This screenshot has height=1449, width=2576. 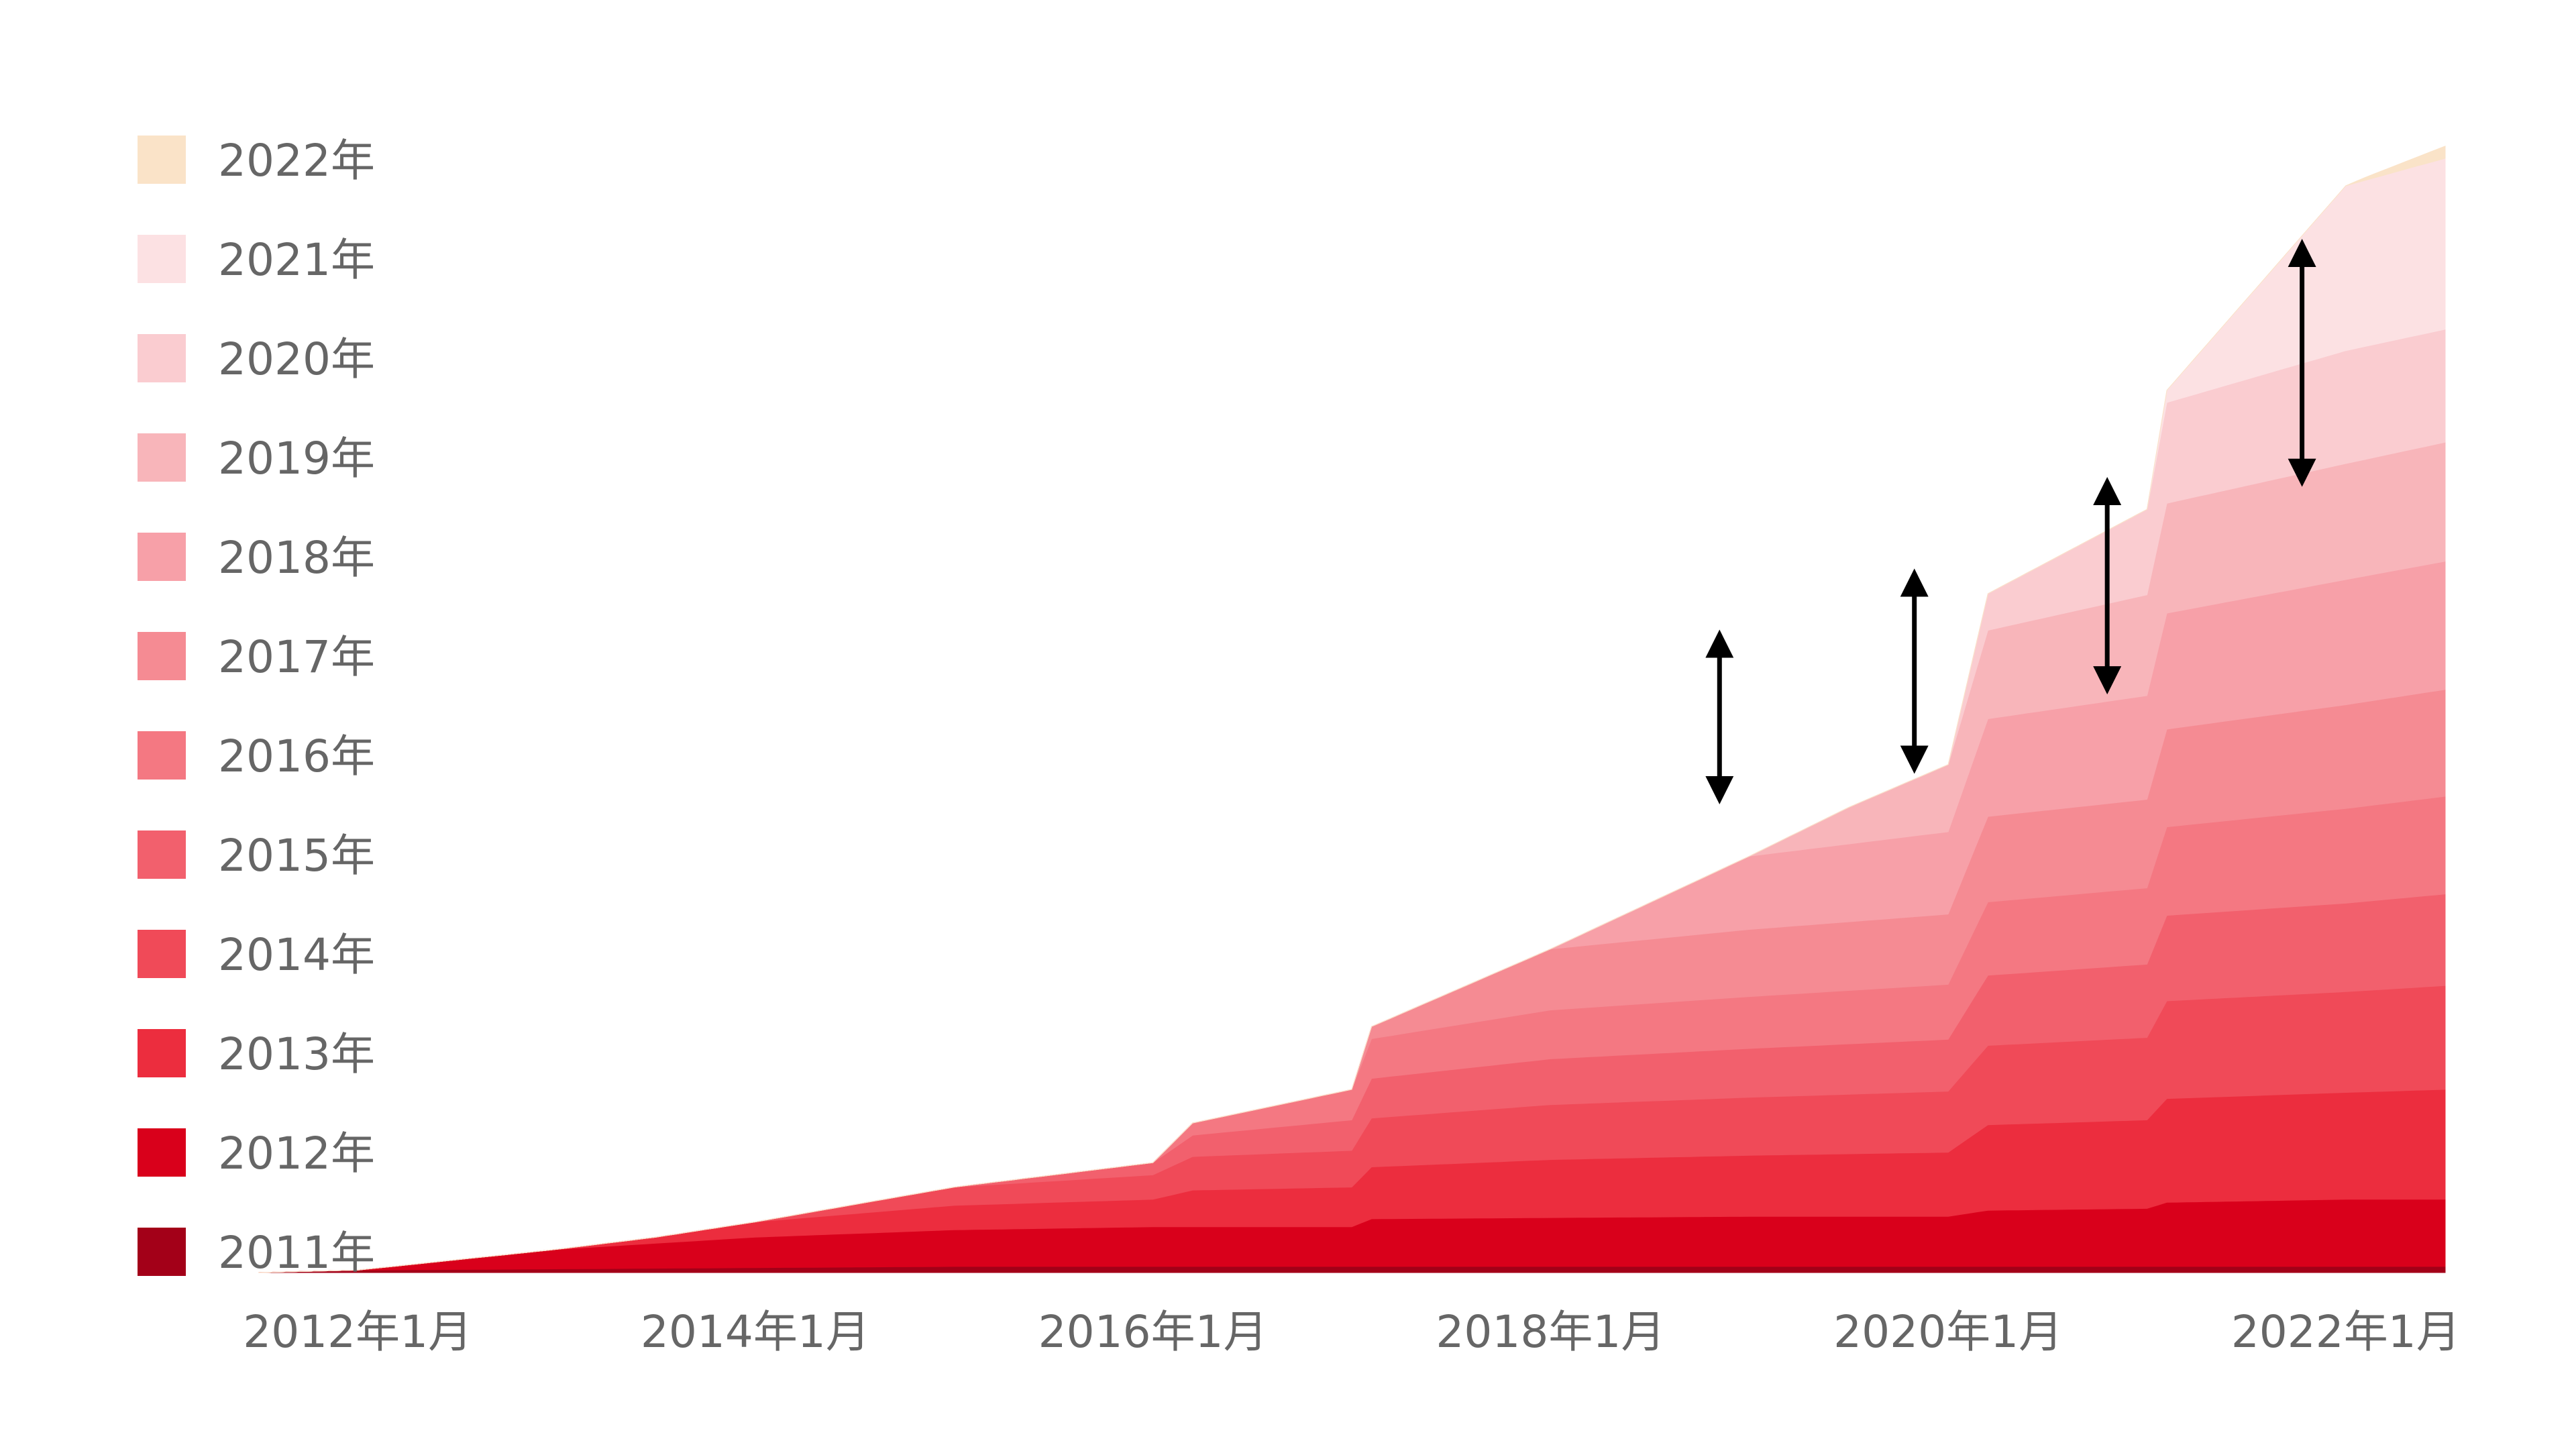 What do you see at coordinates (296, 558) in the screenshot?
I see `legend-label: 2018年` at bounding box center [296, 558].